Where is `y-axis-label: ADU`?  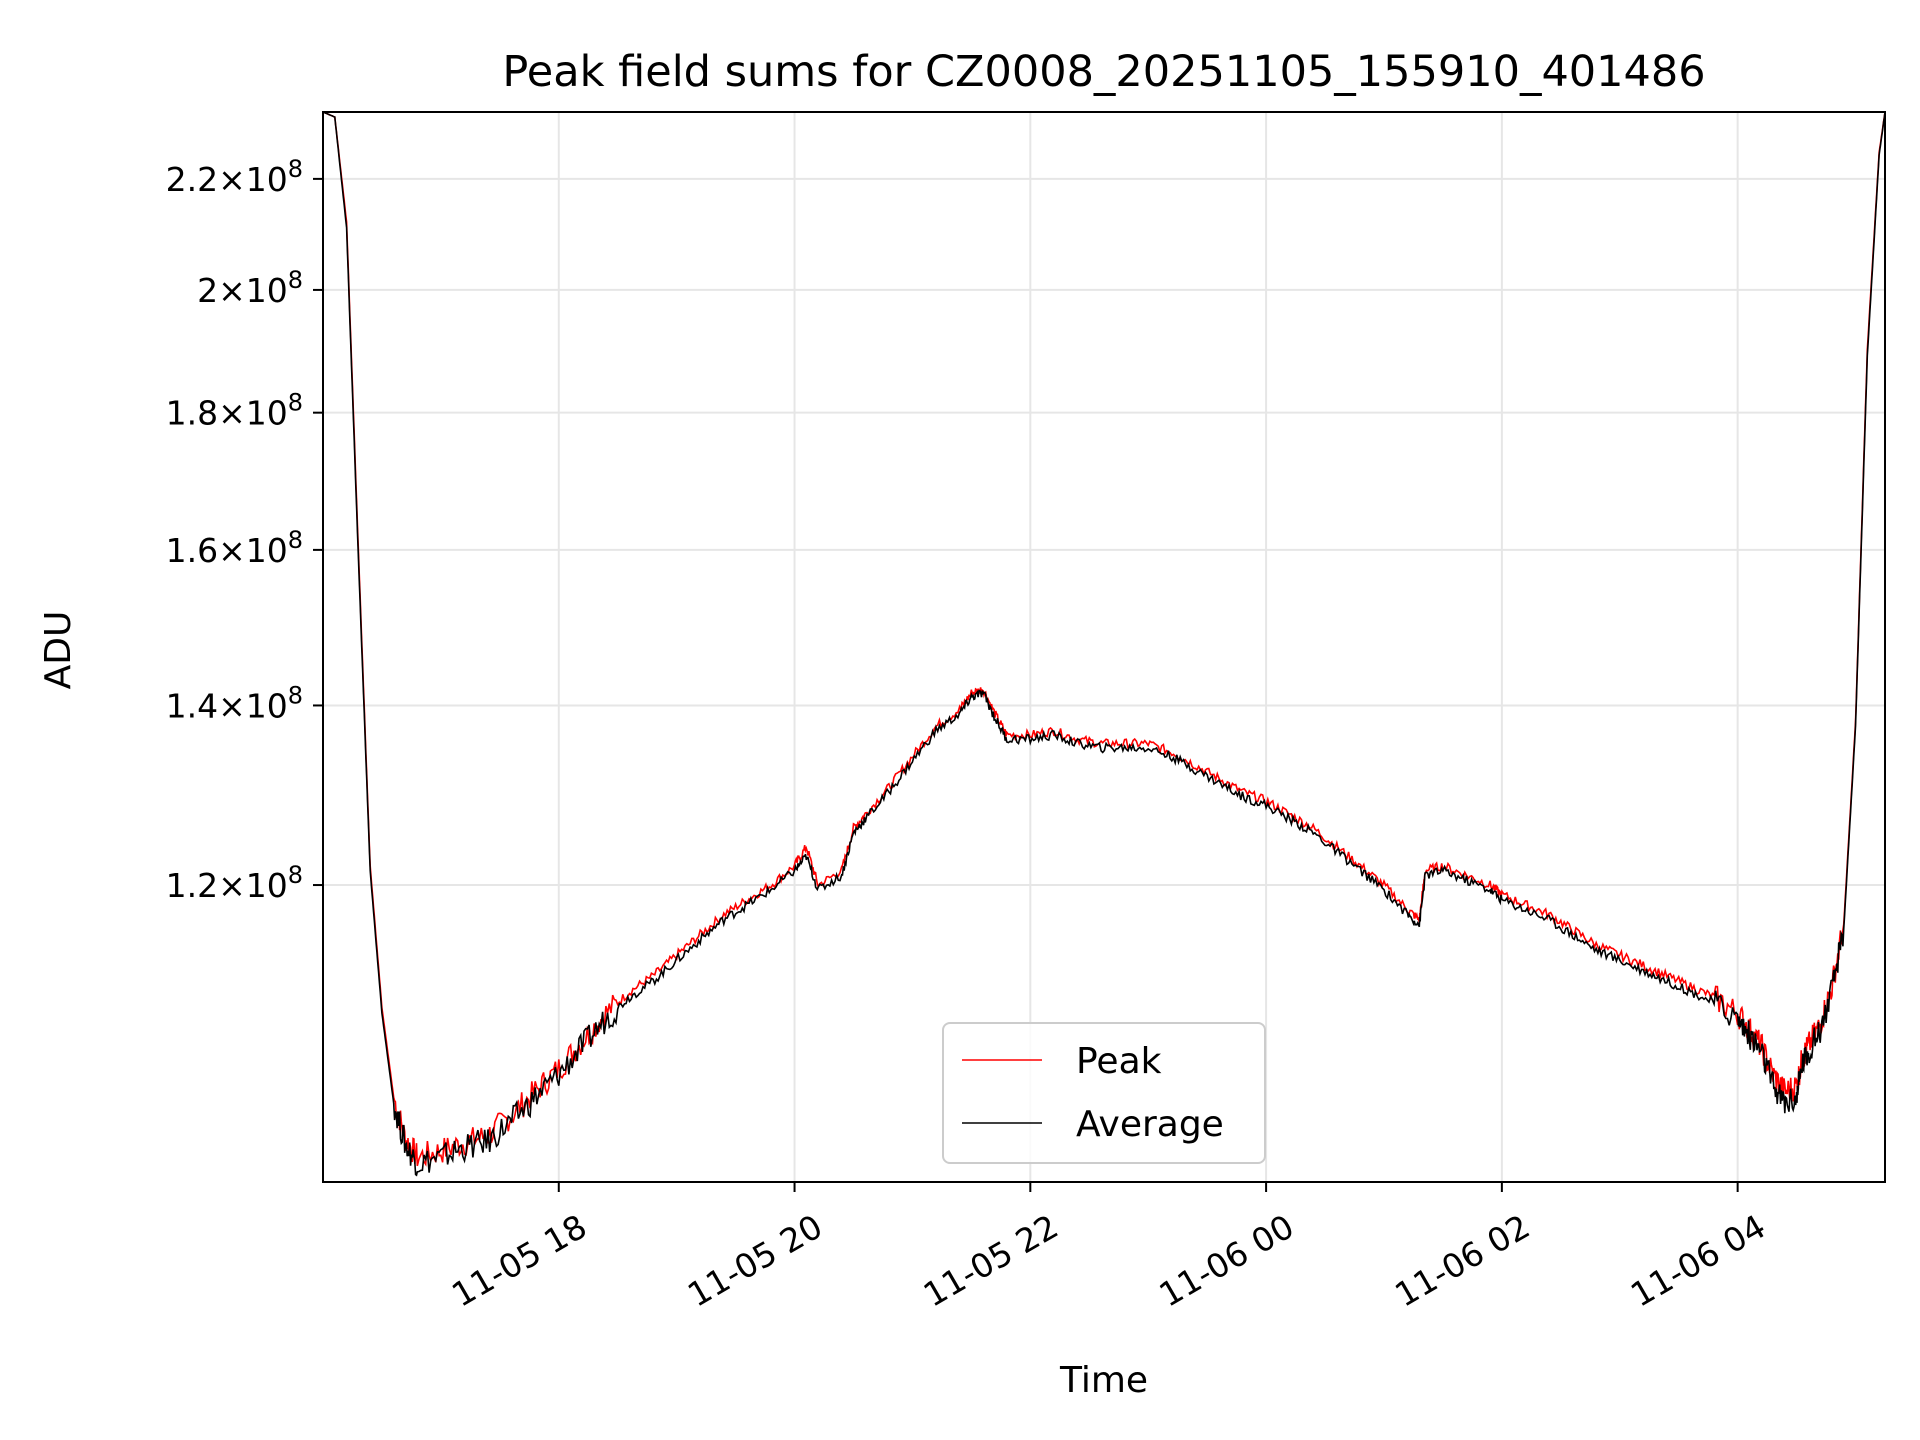 y-axis-label: ADU is located at coordinates (58, 650).